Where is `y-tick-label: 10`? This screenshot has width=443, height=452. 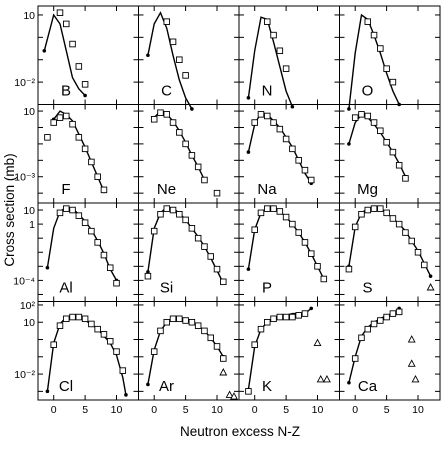 y-tick-label: 10 is located at coordinates (29, 211).